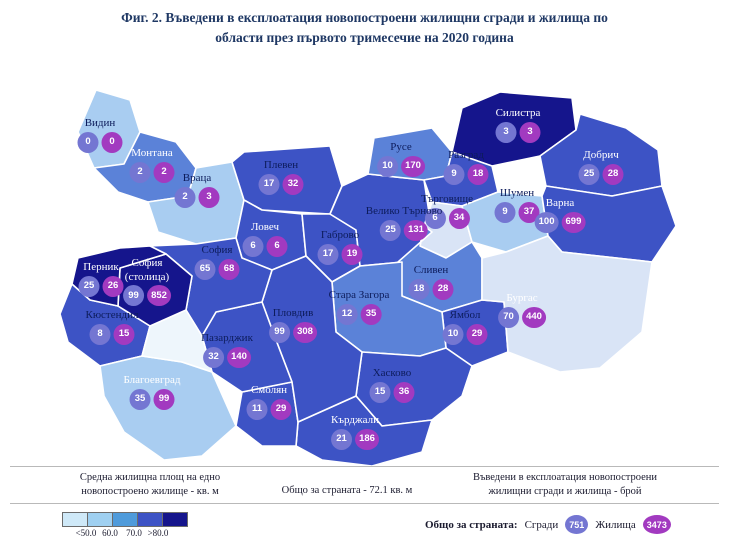  What do you see at coordinates (364, 503) in the screenshot?
I see `legend-divider-bottom` at bounding box center [364, 503].